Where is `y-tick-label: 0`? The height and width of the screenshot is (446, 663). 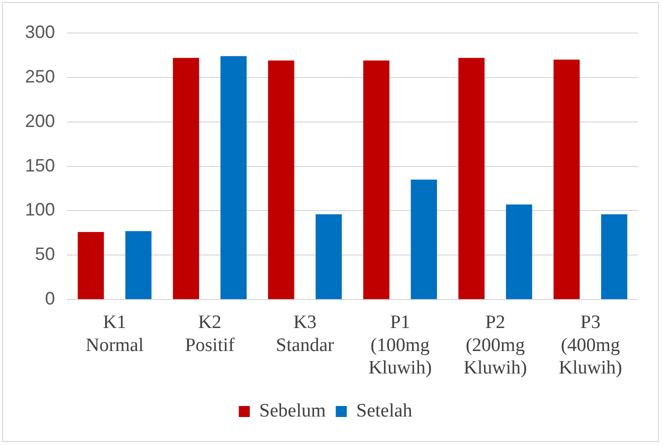 y-tick-label: 0 is located at coordinates (50, 298).